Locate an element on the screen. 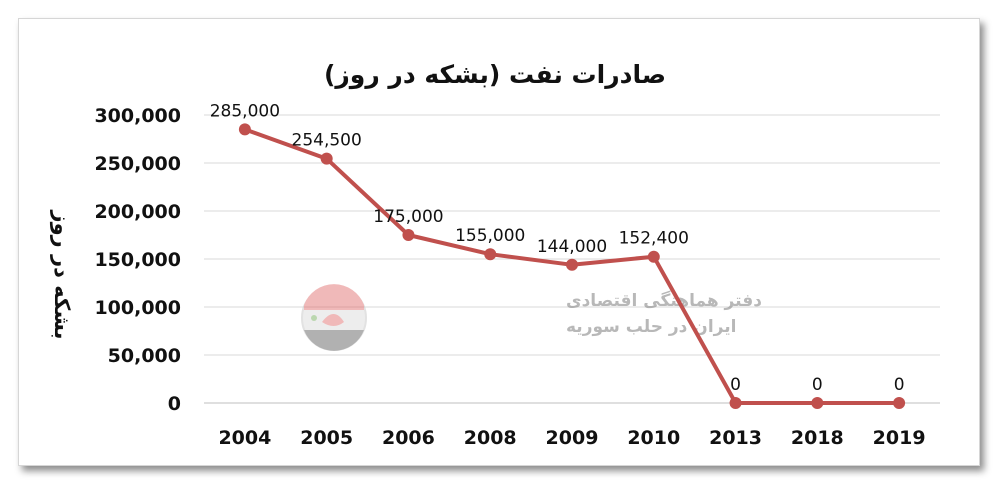 This screenshot has height=486, width=1000. y-tick-label: 50,000 is located at coordinates (144, 356).